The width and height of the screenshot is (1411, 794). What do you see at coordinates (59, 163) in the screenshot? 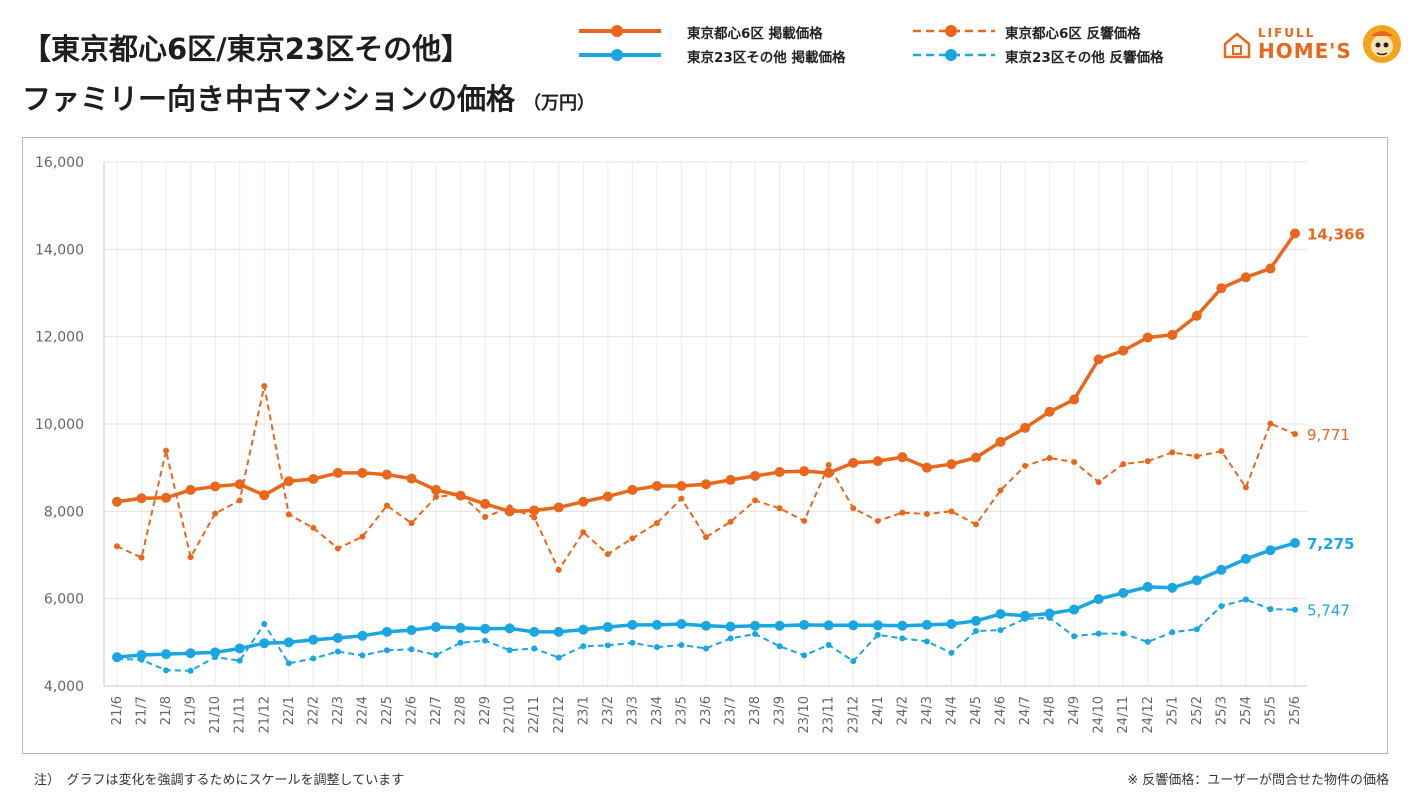
I see `y-tick-label: 16,000` at bounding box center [59, 163].